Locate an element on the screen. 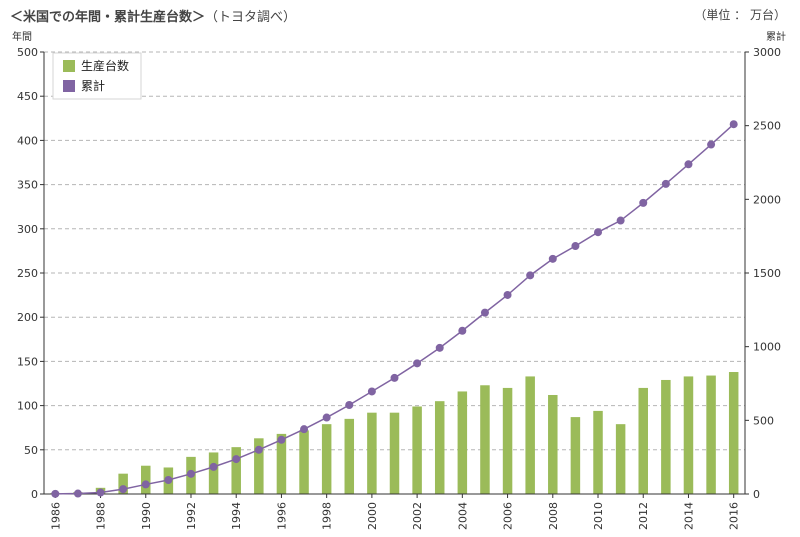 The image size is (800, 537). x-tick-label: 1988 is located at coordinates (101, 516).